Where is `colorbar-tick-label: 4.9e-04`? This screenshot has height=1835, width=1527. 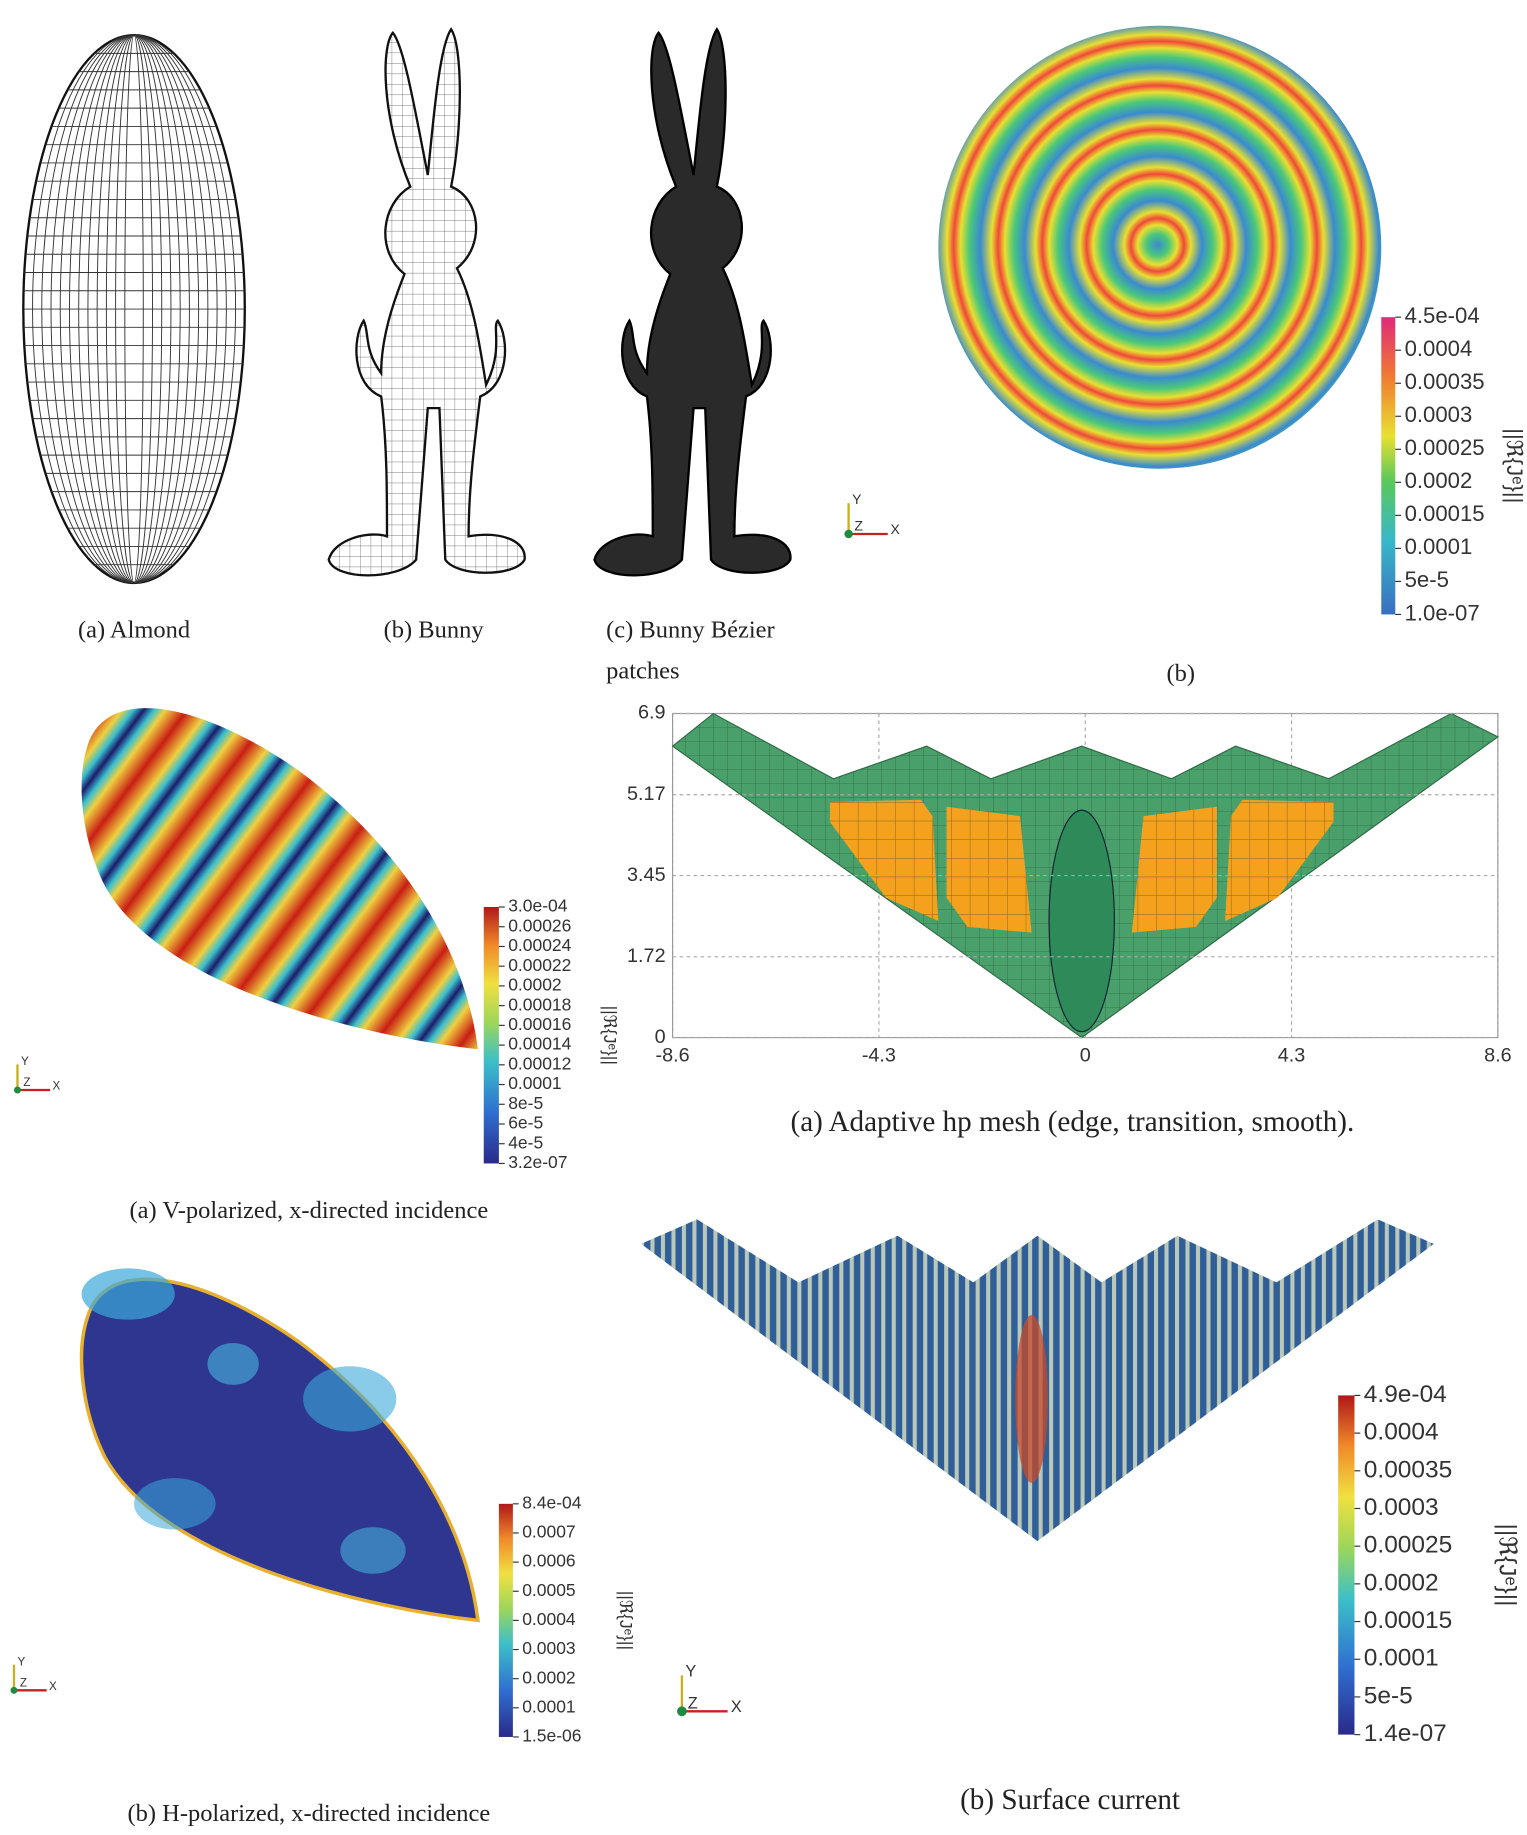
colorbar-tick-label: 4.9e-04 is located at coordinates (1405, 1394).